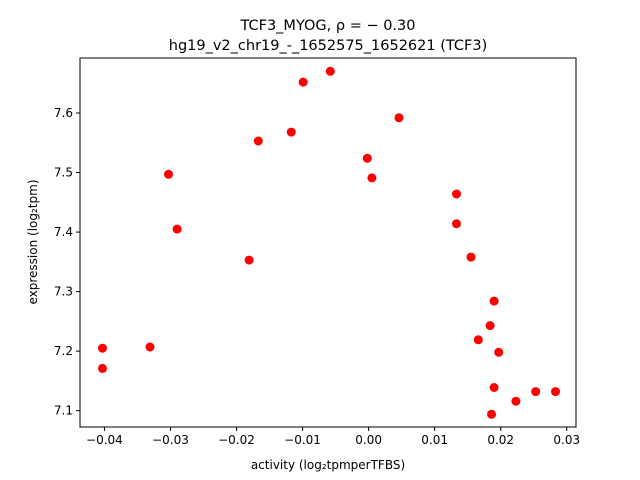 This screenshot has width=640, height=480. Describe the element at coordinates (368, 440) in the screenshot. I see `x-tick-label: 0.00` at that location.